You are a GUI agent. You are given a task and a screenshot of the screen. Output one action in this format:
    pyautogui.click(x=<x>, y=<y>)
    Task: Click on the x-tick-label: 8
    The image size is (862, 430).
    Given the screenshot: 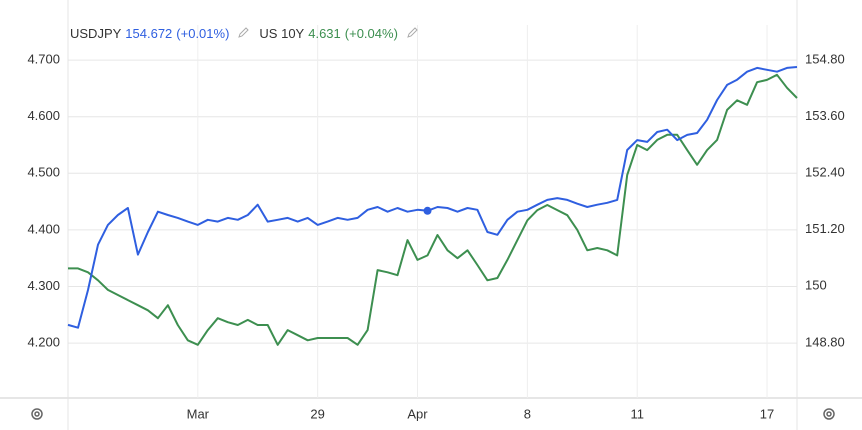 What is the action you would take?
    pyautogui.click(x=527, y=413)
    